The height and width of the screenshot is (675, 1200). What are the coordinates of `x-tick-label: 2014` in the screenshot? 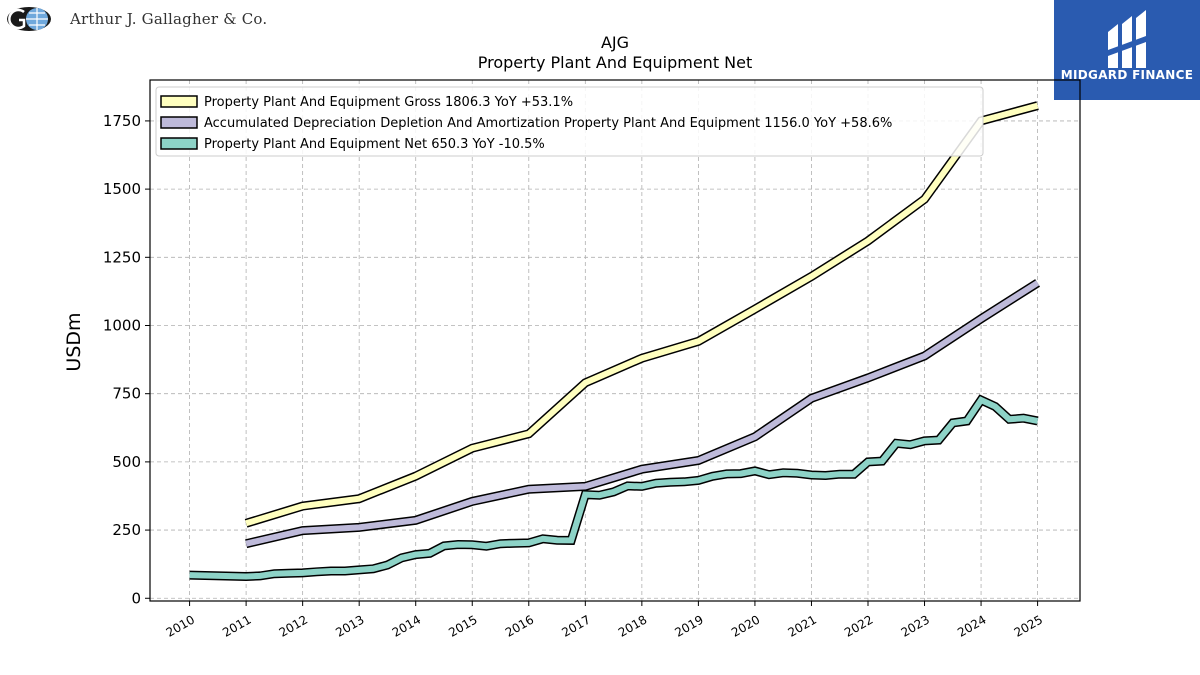 It's located at (406, 625).